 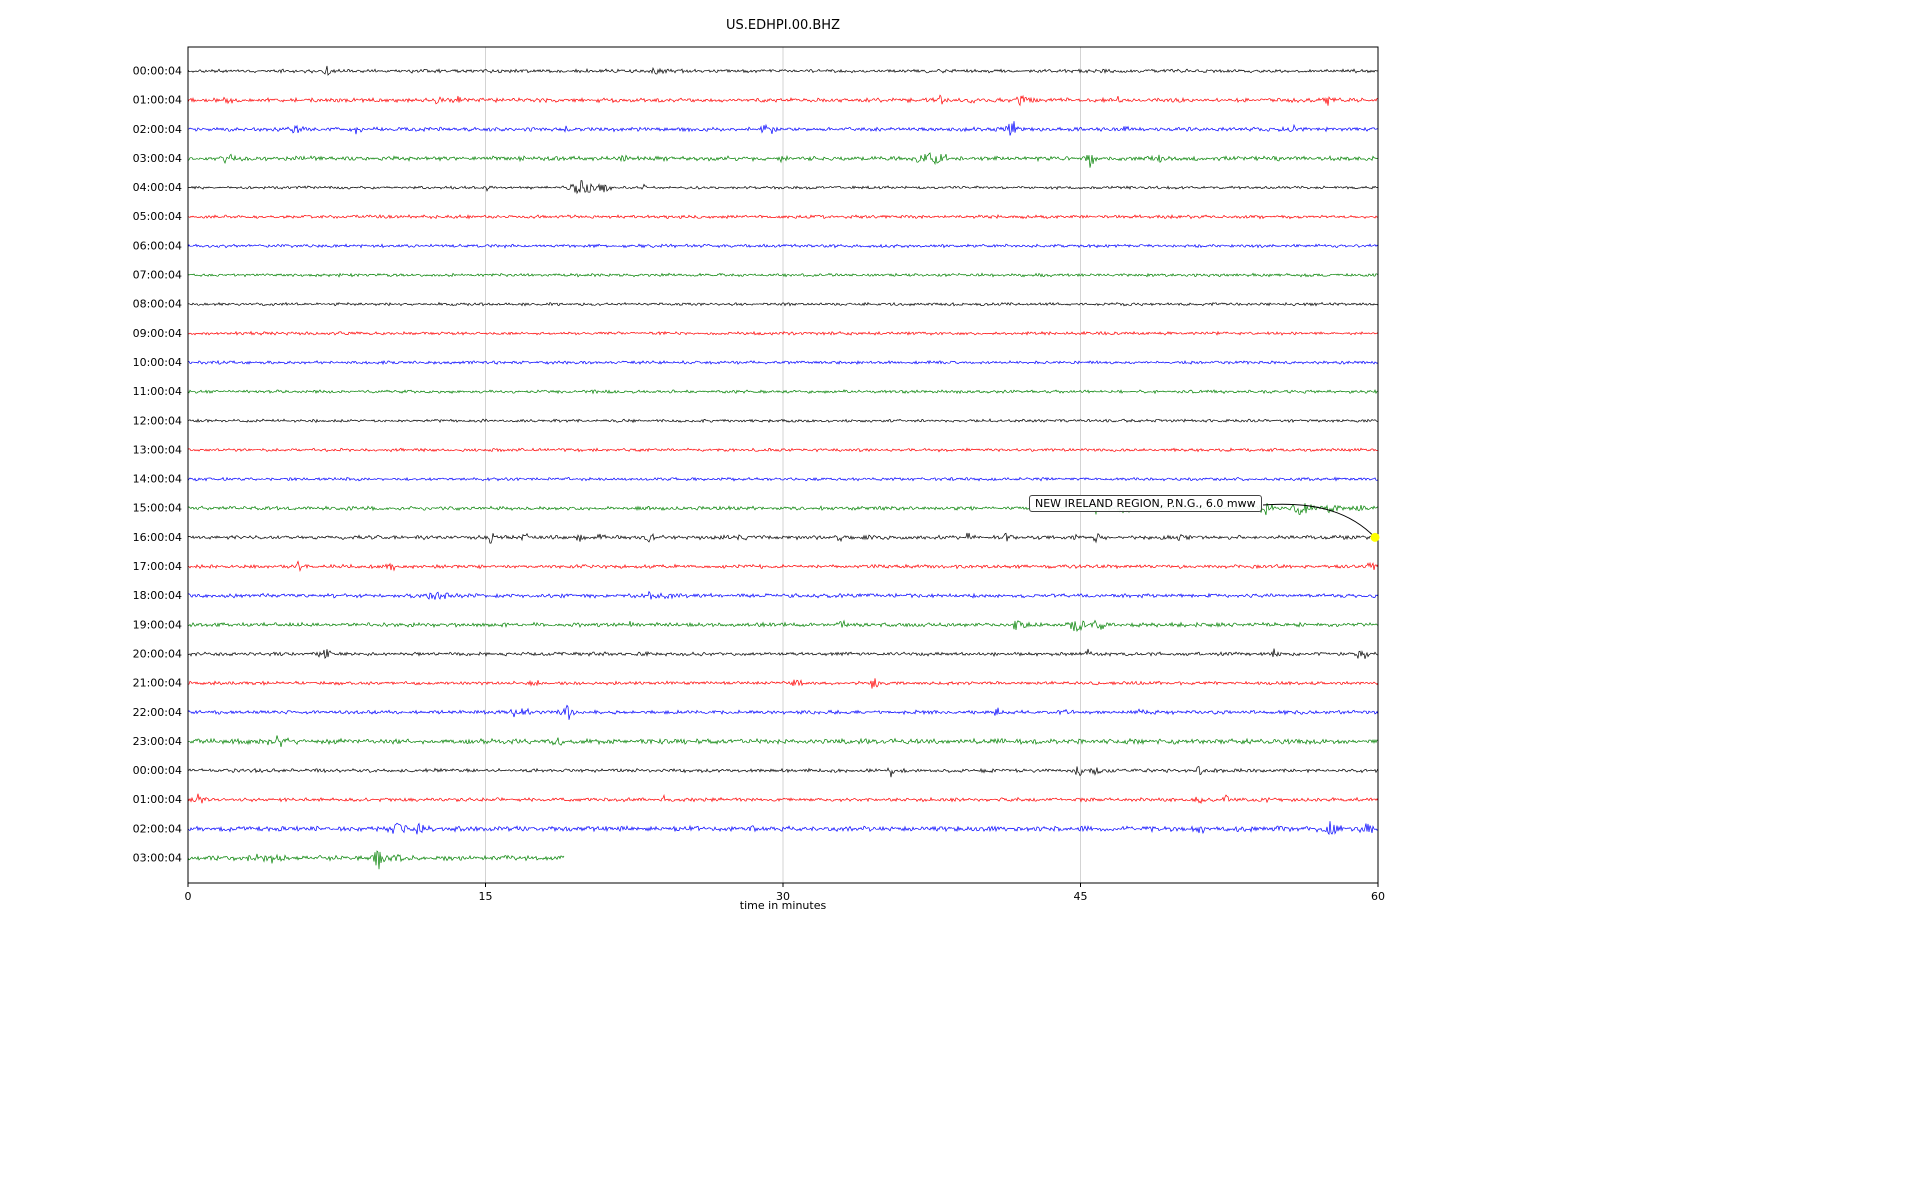 I want to click on row-time-label: 11:00:04, so click(x=157, y=391).